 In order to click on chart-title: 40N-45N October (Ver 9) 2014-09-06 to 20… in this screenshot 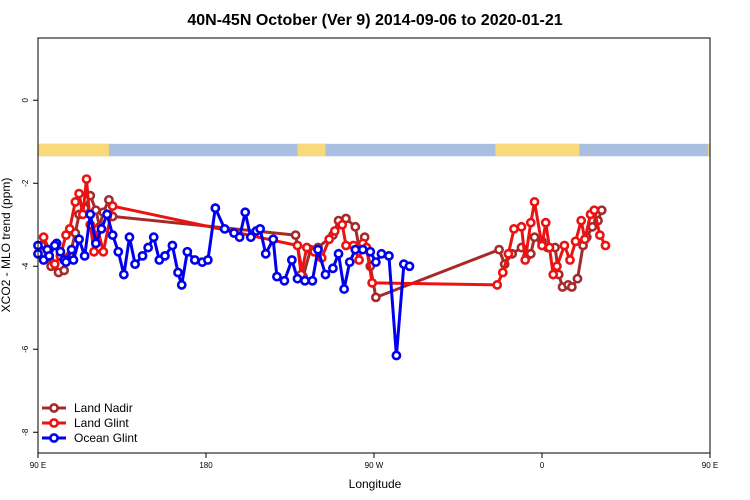, I will do `click(374, 20)`.